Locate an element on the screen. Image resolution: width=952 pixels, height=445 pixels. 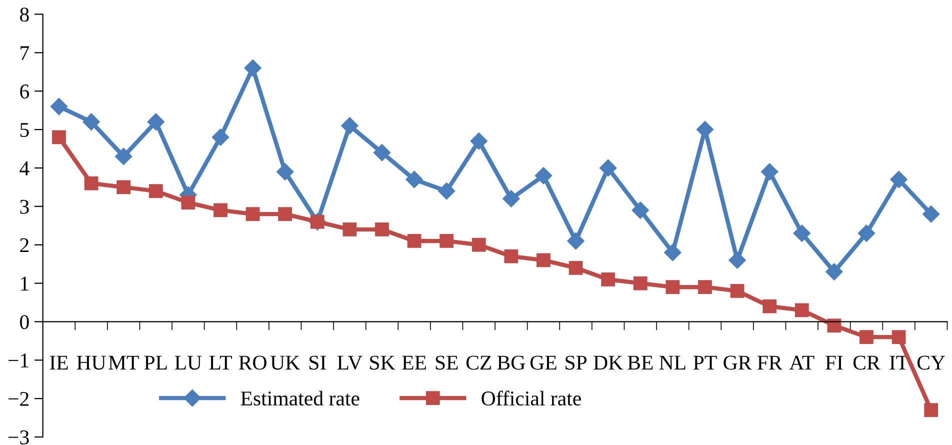
legend-label: Estimated rate is located at coordinates (300, 398).